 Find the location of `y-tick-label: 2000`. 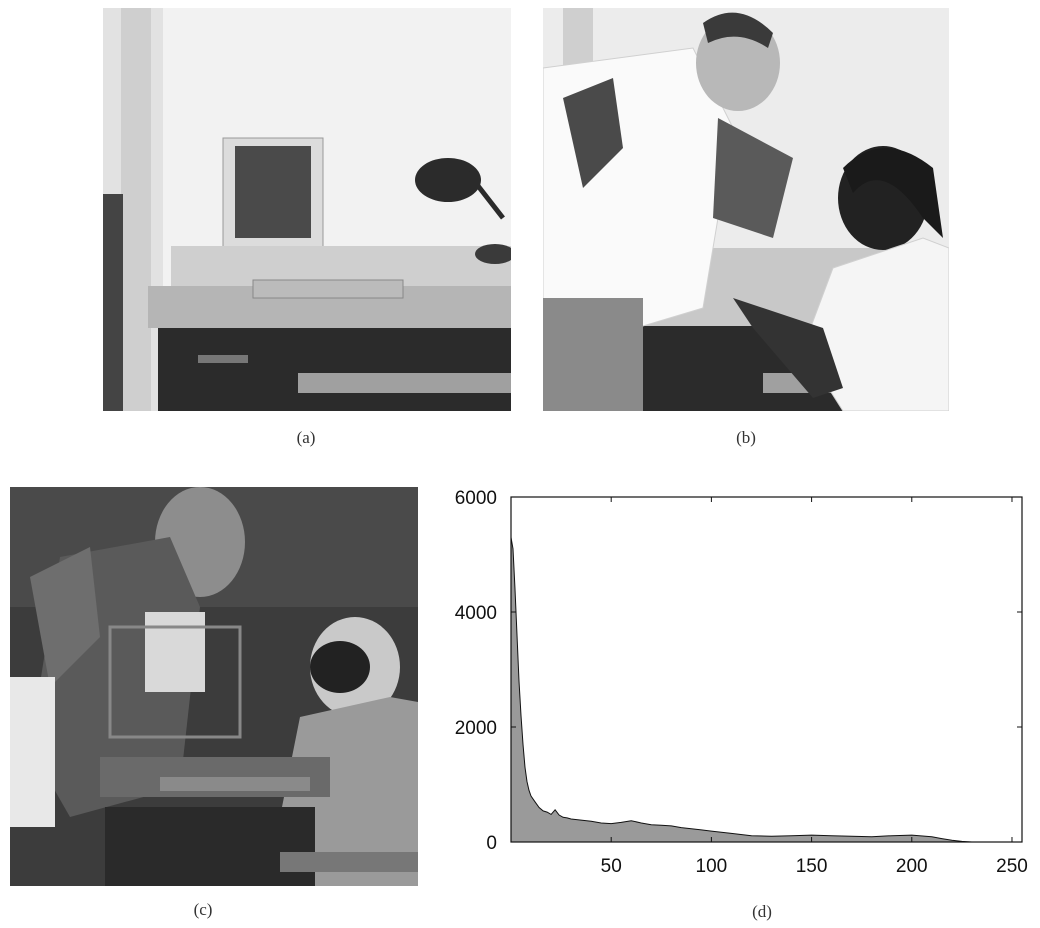

y-tick-label: 2000 is located at coordinates (476, 728).